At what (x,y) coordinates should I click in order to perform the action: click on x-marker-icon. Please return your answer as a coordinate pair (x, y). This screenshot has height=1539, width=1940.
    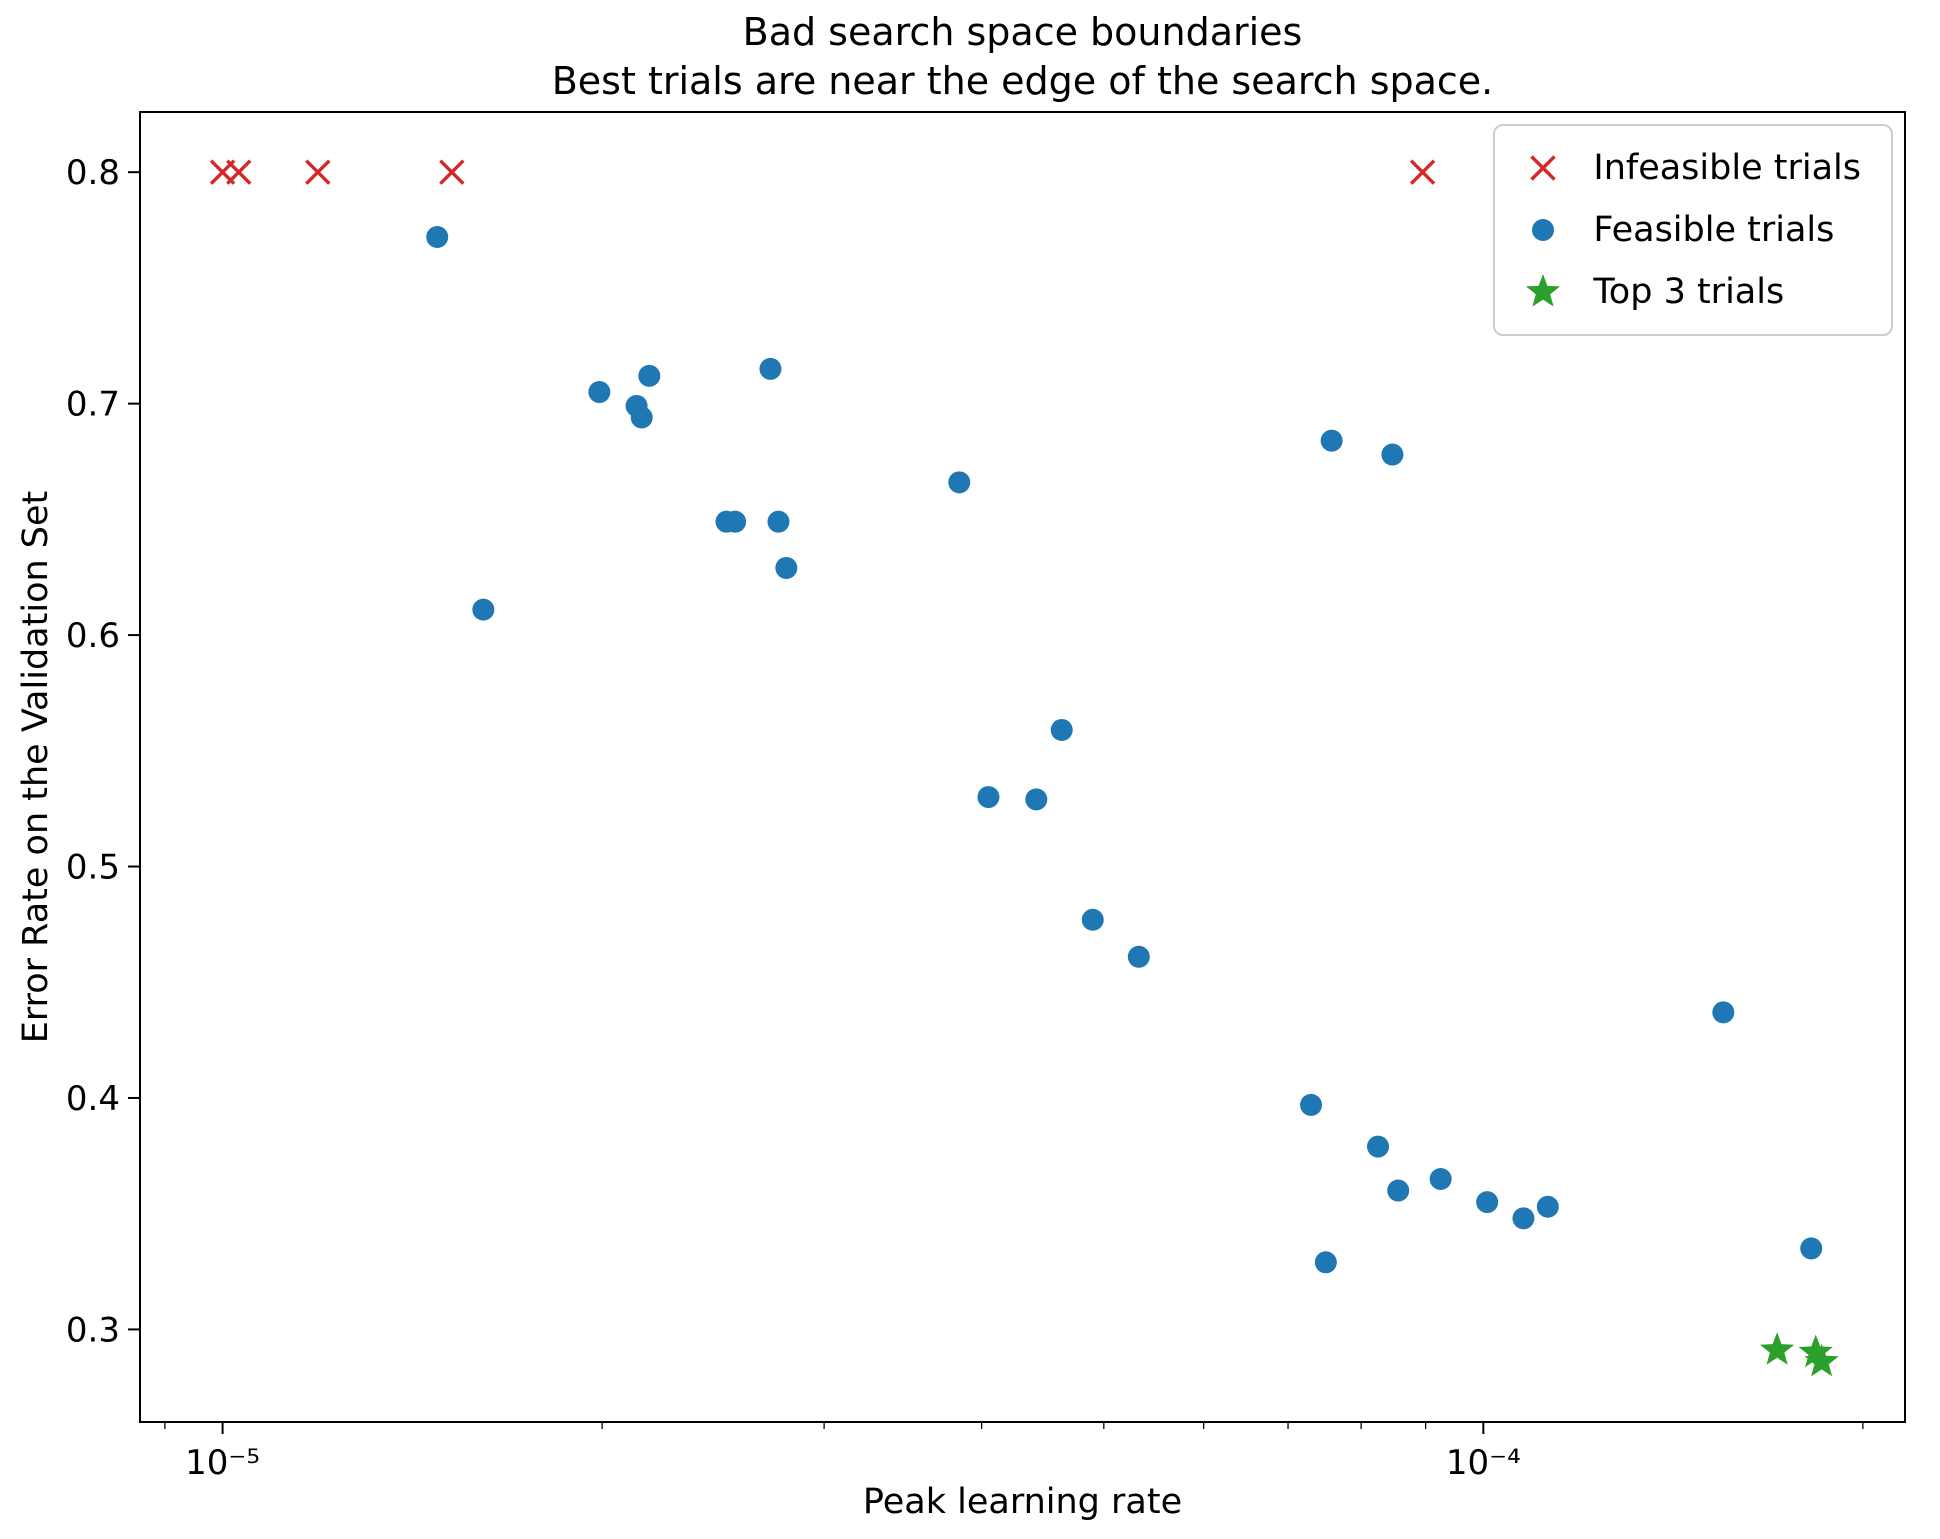
    Looking at the image, I should click on (1543, 168).